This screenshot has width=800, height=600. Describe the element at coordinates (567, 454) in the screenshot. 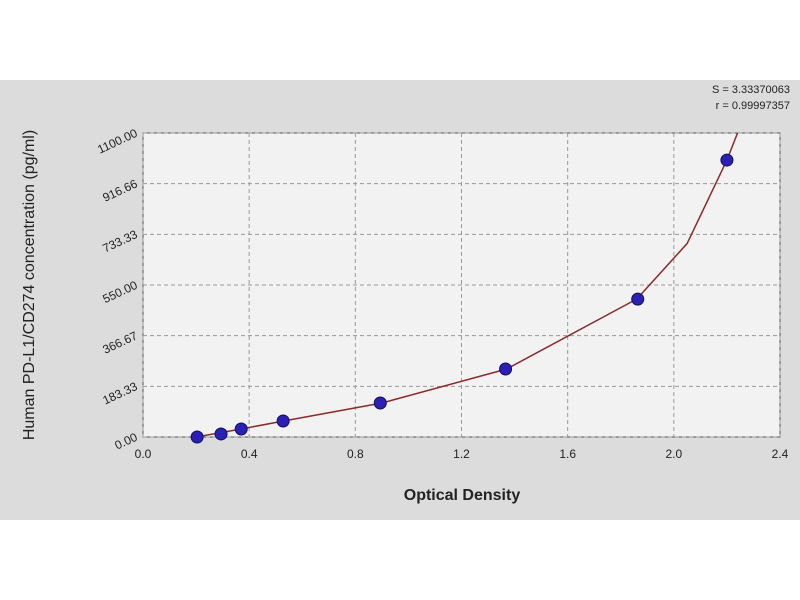

I see `x-tick-label: 1.6` at that location.